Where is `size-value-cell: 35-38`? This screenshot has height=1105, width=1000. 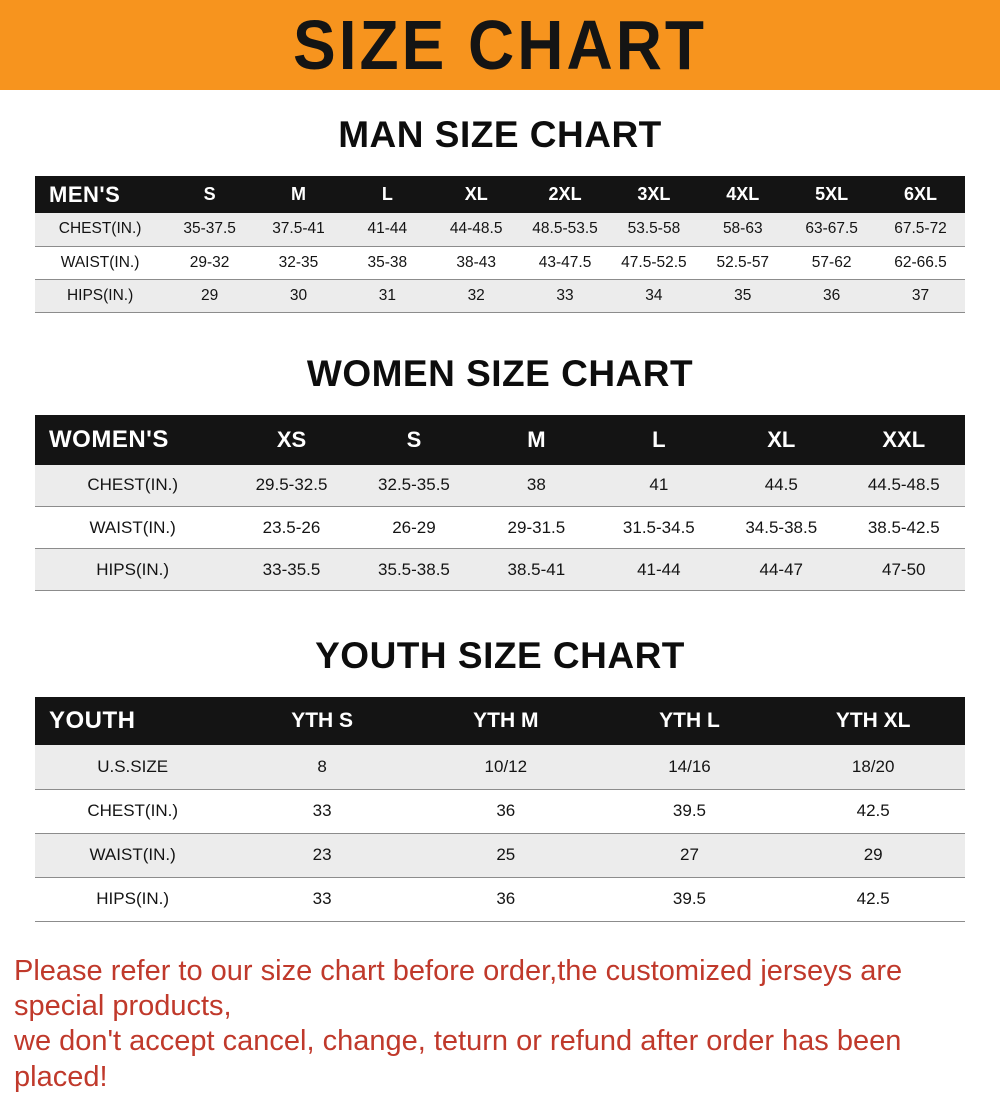
size-value-cell: 35-38 is located at coordinates (387, 262).